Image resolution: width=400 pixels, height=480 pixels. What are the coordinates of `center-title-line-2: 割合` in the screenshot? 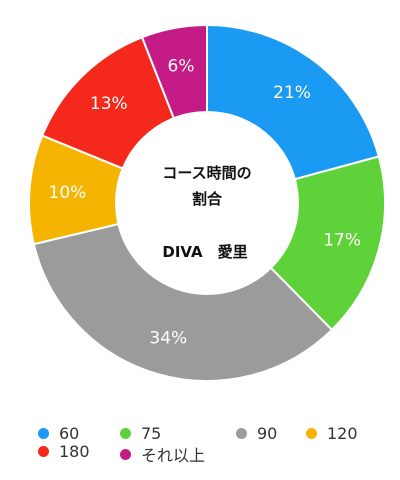 It's located at (207, 199).